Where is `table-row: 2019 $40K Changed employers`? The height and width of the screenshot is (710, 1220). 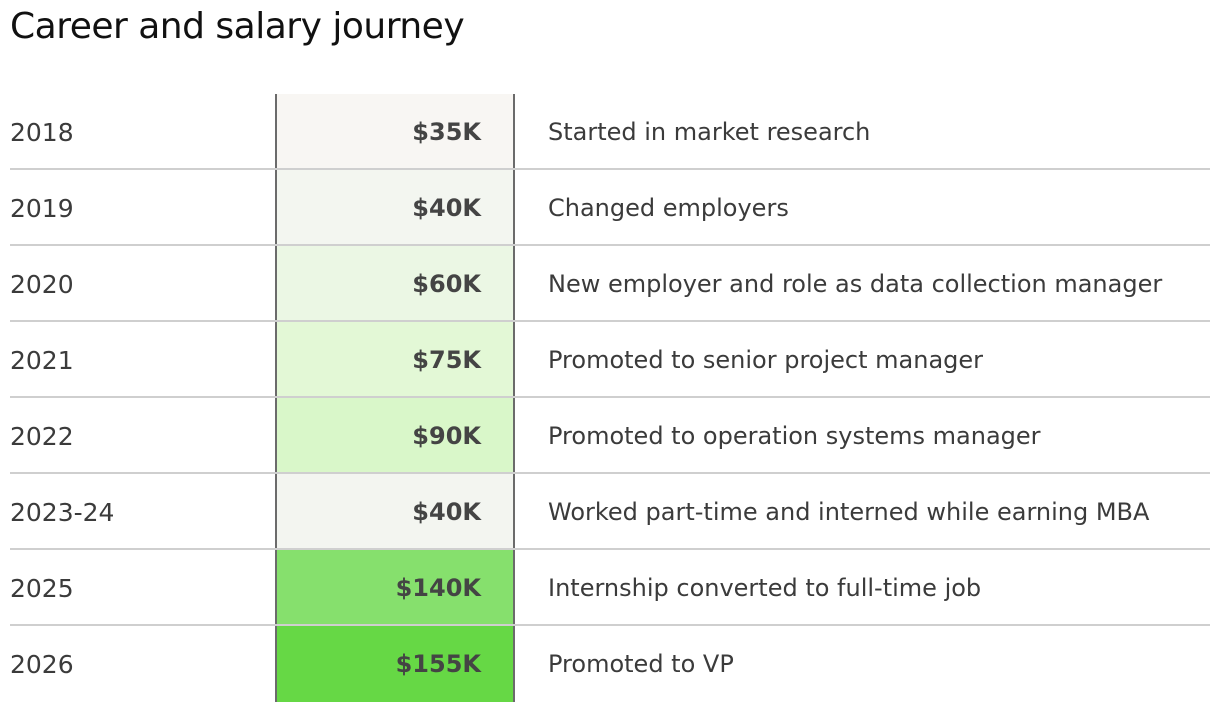
table-row: 2019 $40K Changed employers is located at coordinates (610, 208).